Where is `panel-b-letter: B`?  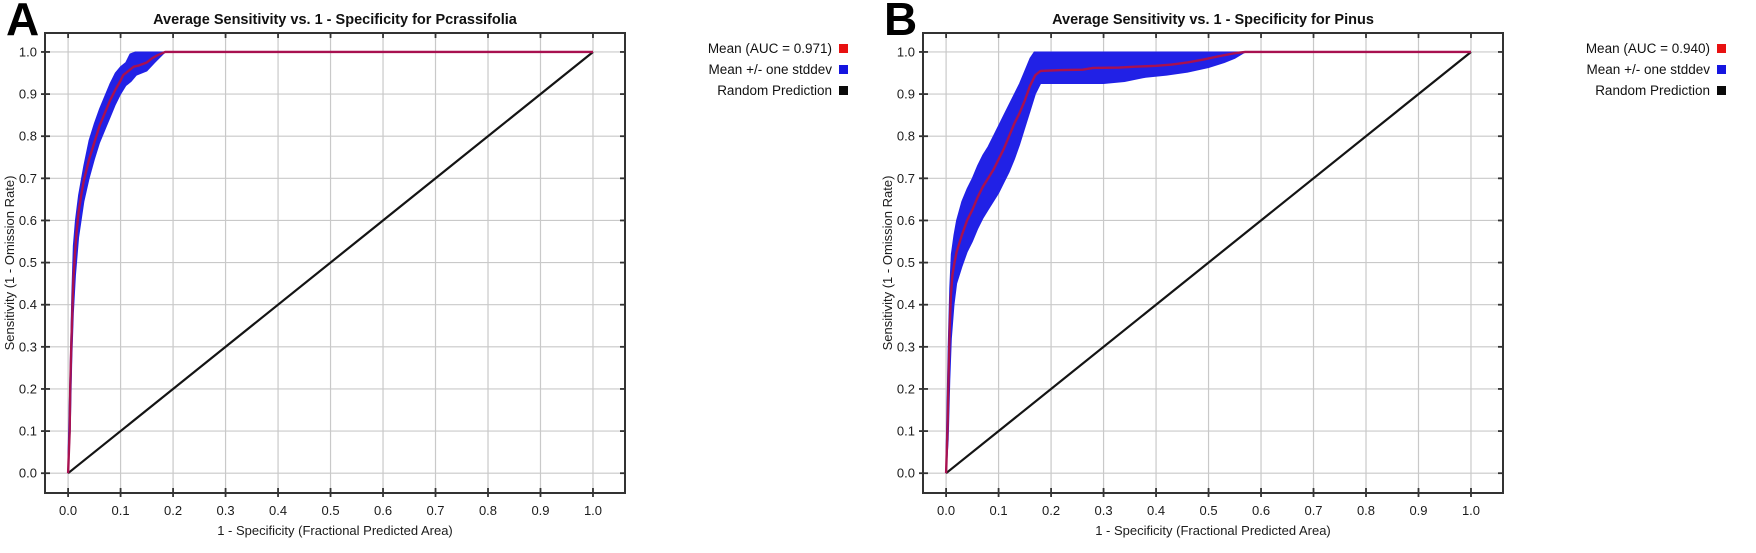
panel-b-letter: B is located at coordinates (901, 22).